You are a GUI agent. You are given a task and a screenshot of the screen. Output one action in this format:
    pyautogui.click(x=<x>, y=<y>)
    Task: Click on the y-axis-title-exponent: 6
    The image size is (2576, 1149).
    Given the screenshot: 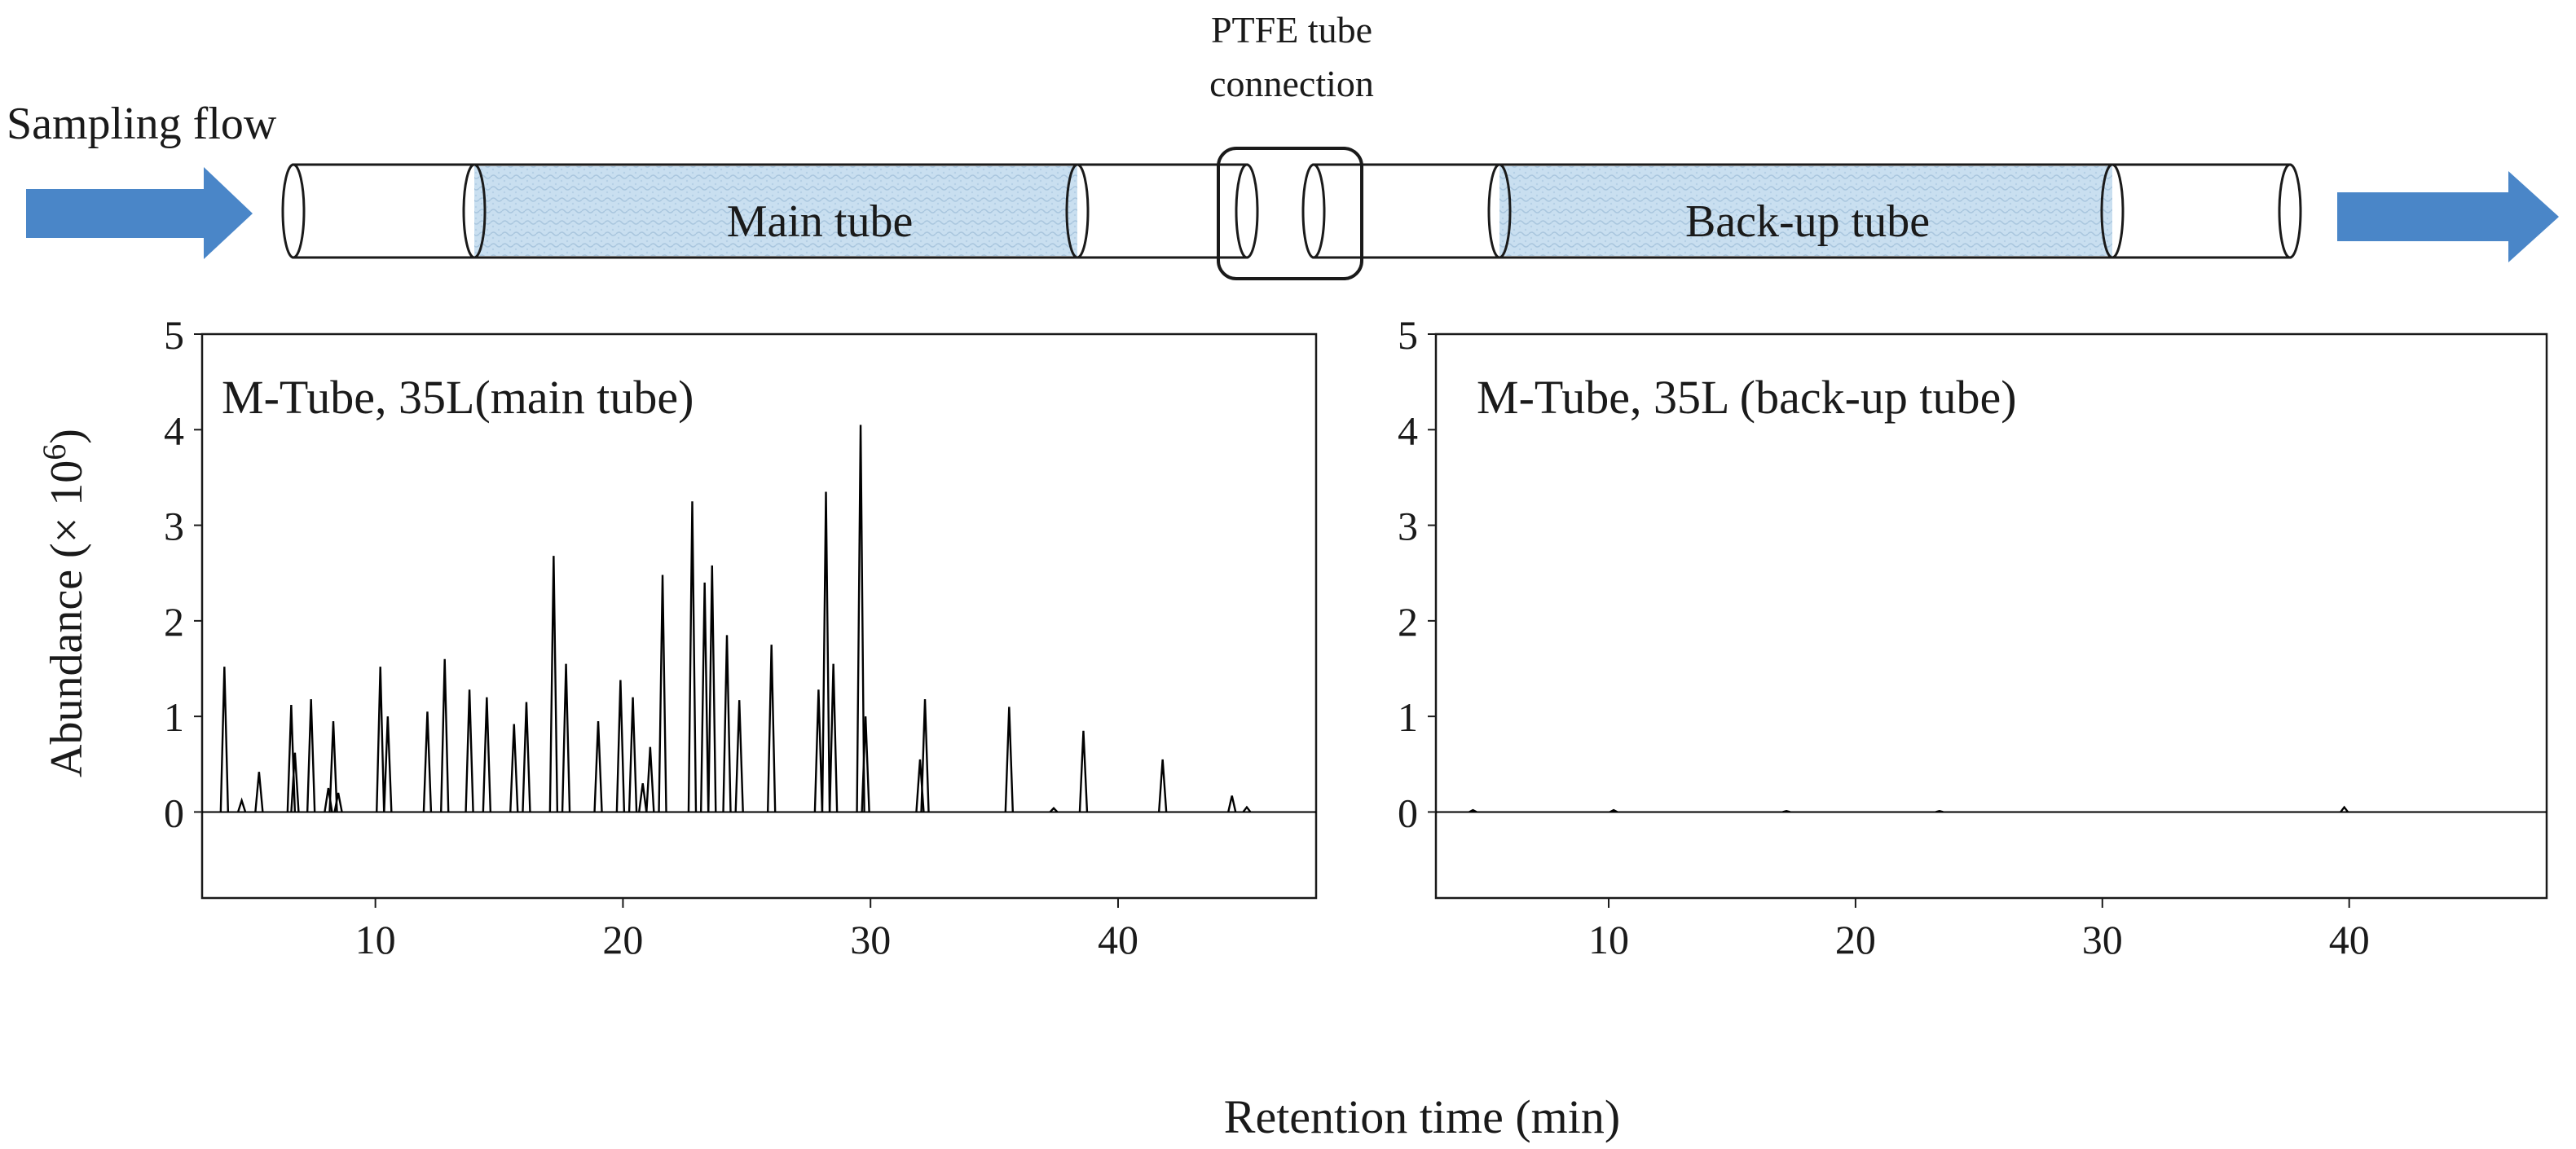 What is the action you would take?
    pyautogui.click(x=54, y=452)
    